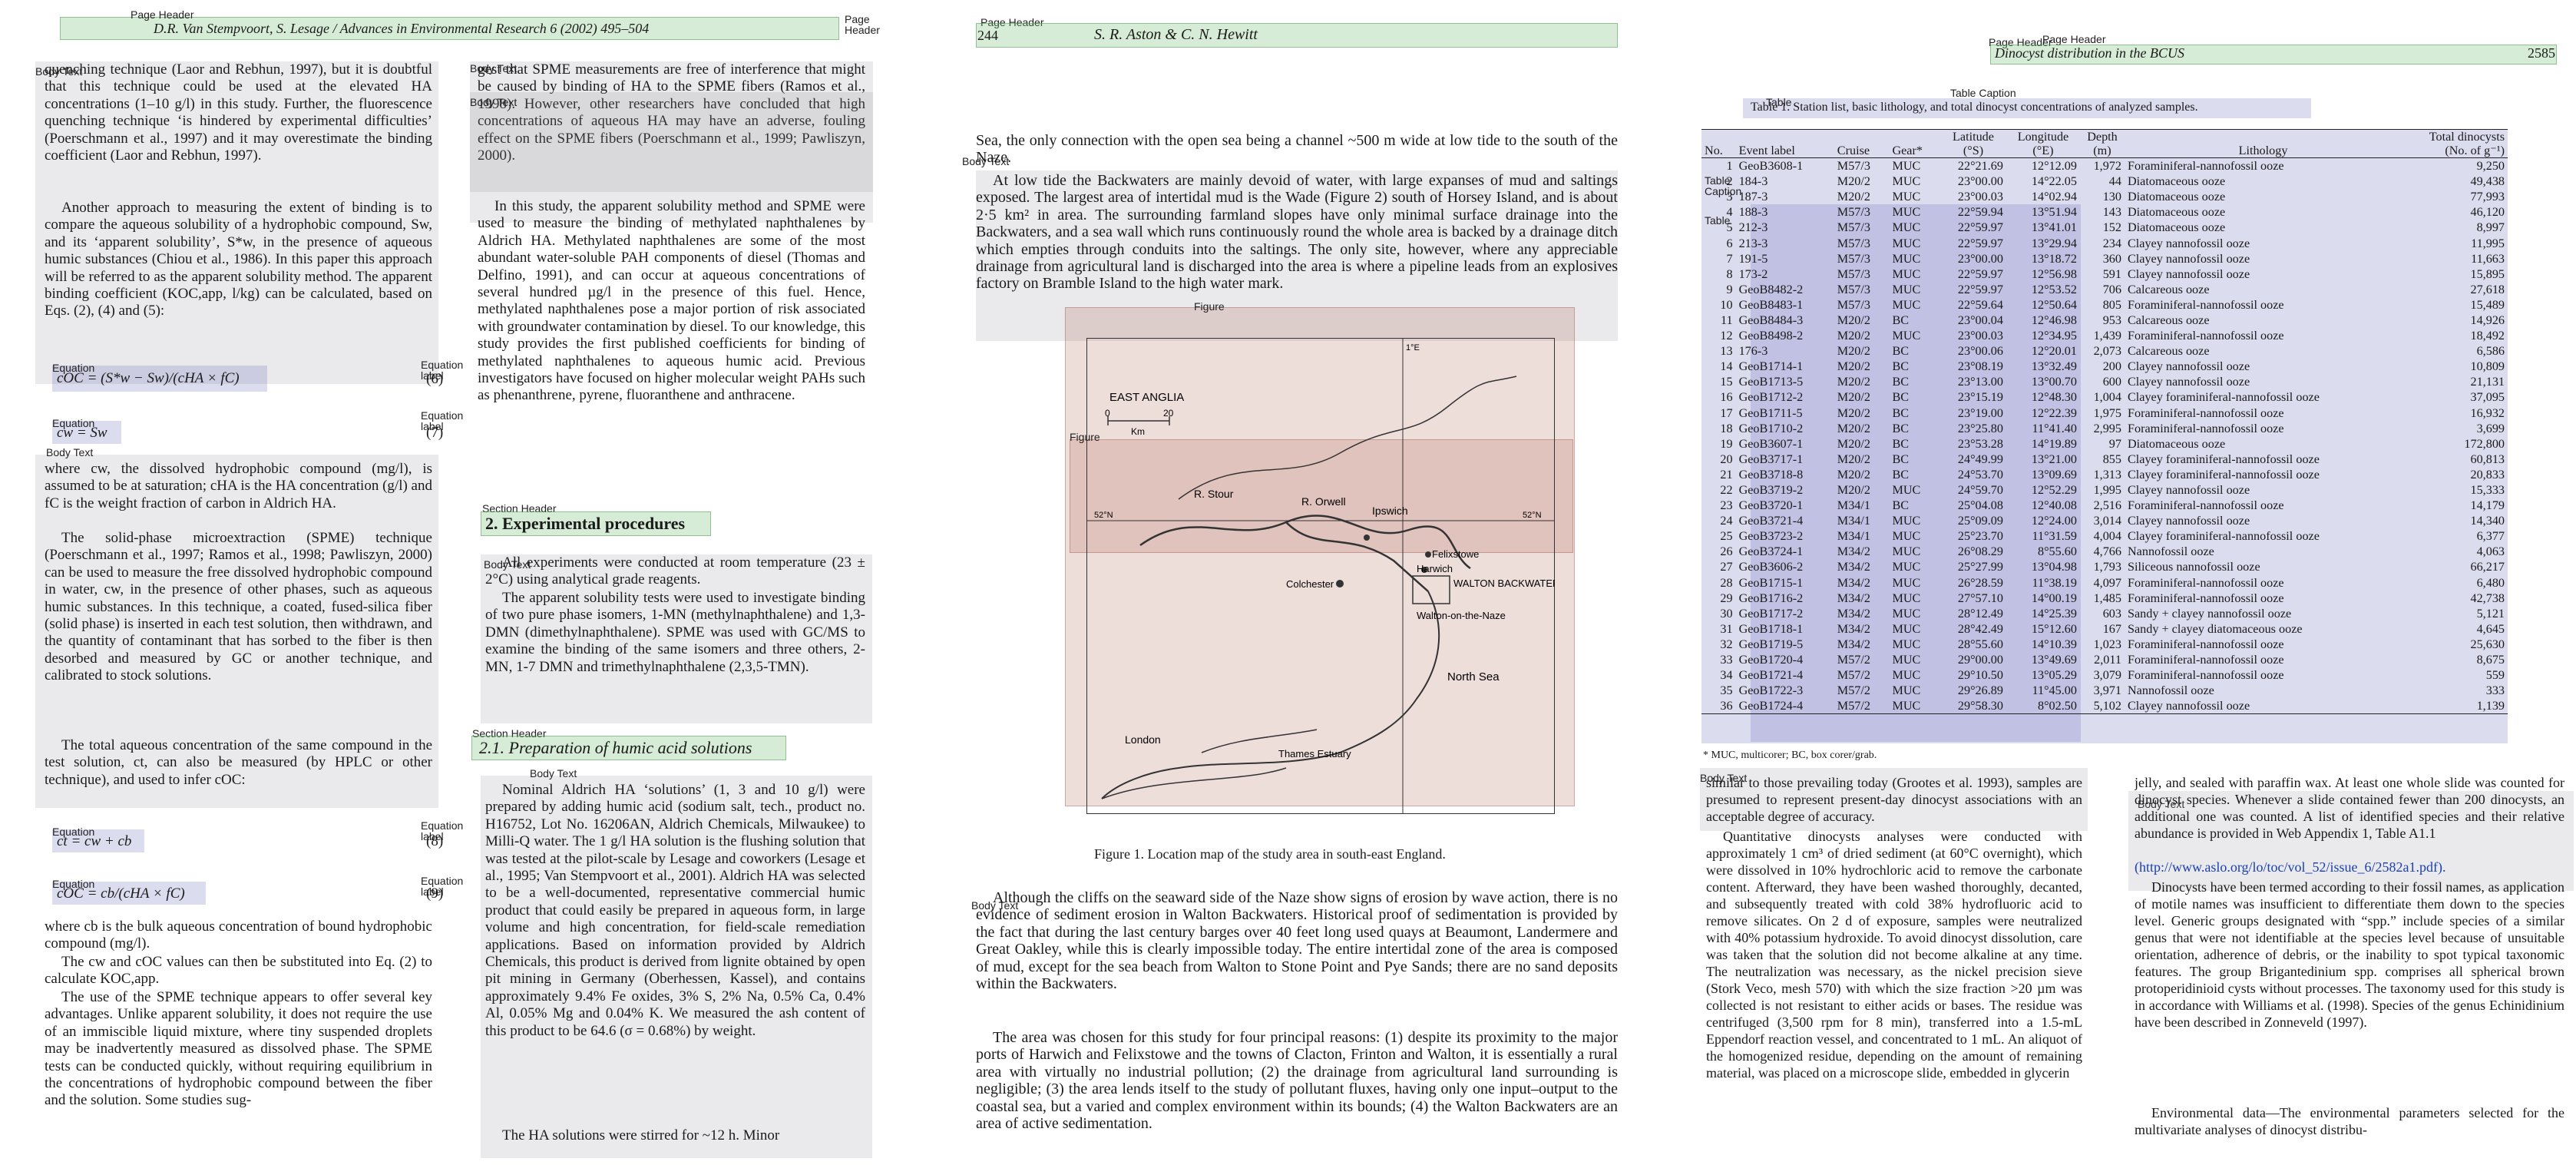  I want to click on table-cell: 11°38.19, so click(2054, 582).